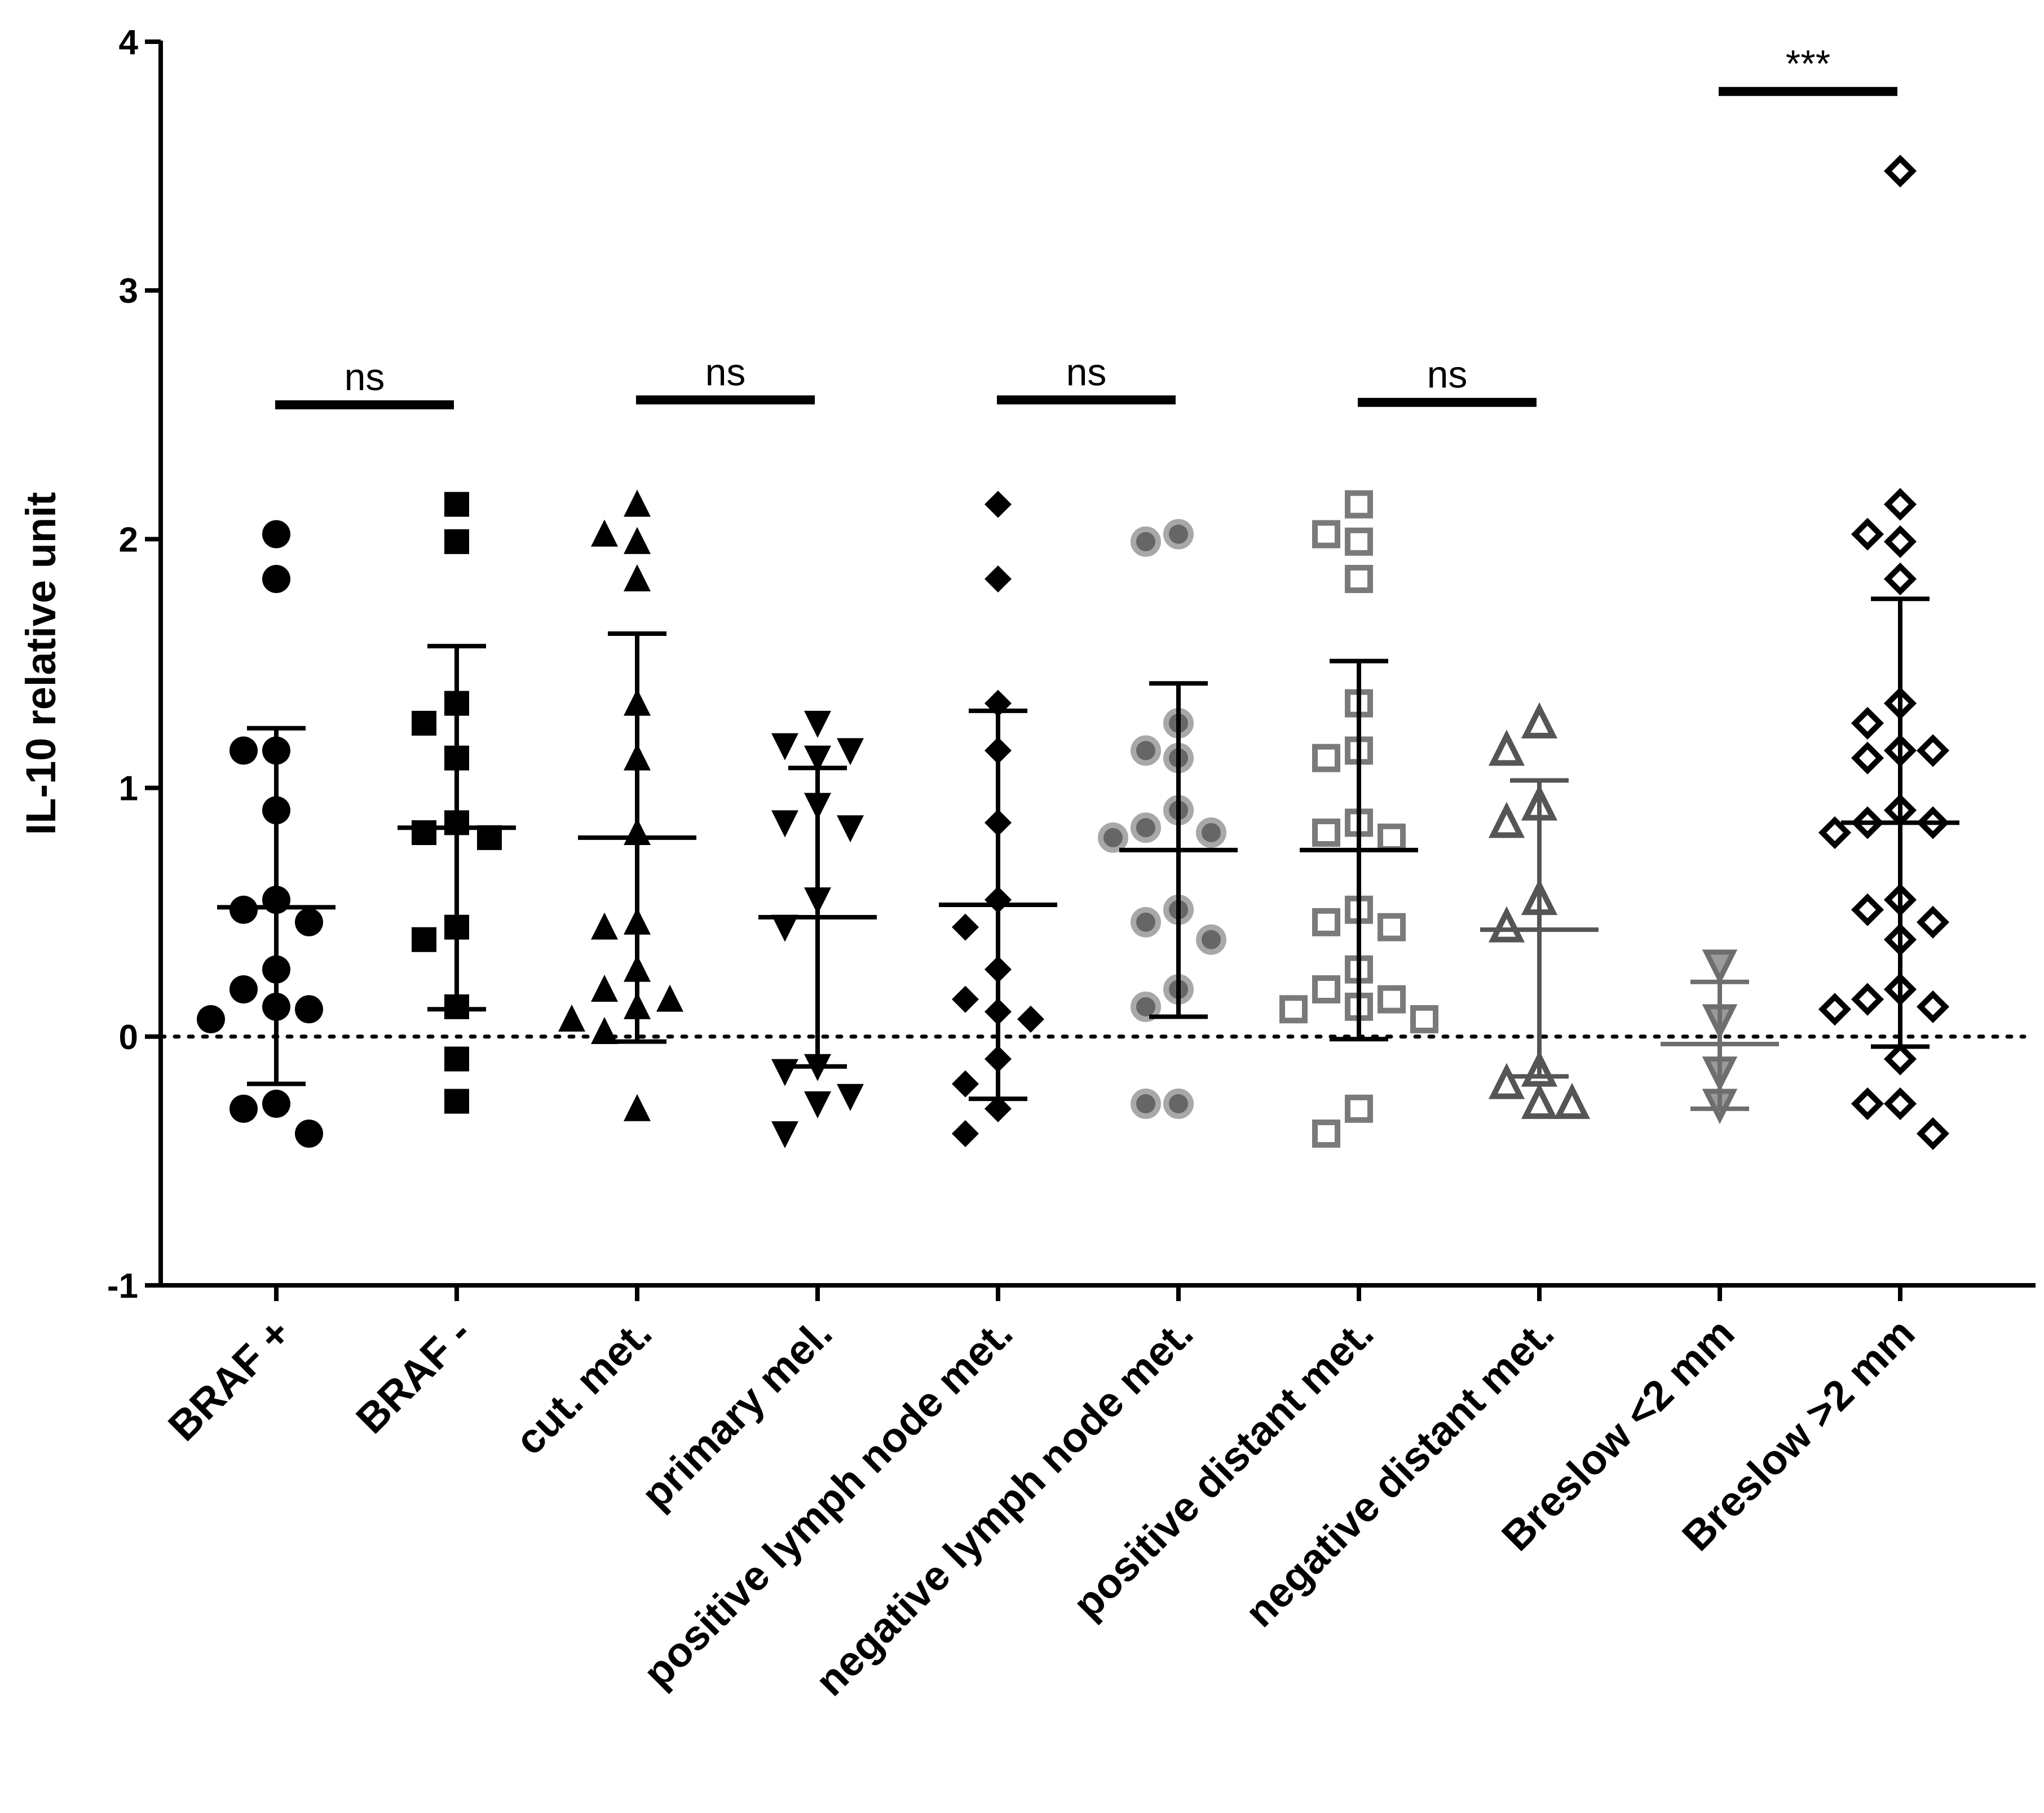 The height and width of the screenshot is (1813, 2044). What do you see at coordinates (128, 1037) in the screenshot?
I see `y-tick-label: 0` at bounding box center [128, 1037].